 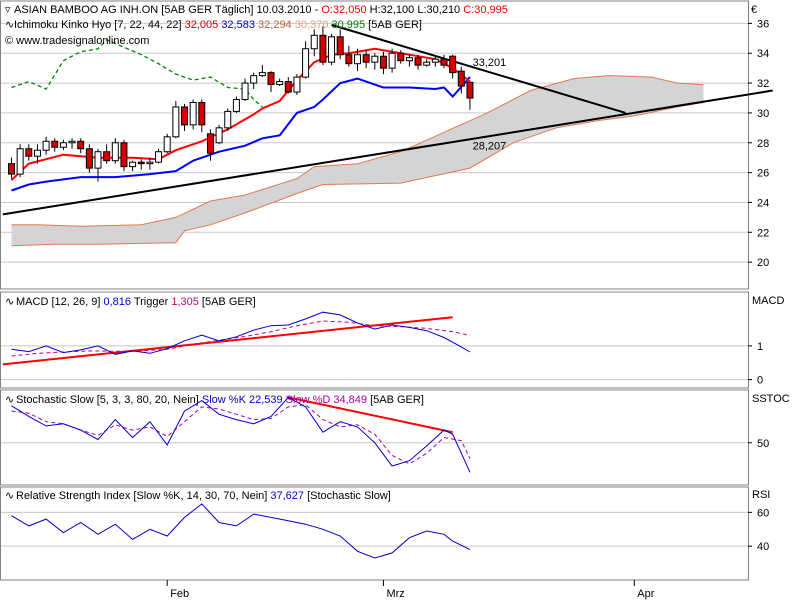 What do you see at coordinates (137, 73) in the screenshot?
I see `chikou-span-line` at bounding box center [137, 73].